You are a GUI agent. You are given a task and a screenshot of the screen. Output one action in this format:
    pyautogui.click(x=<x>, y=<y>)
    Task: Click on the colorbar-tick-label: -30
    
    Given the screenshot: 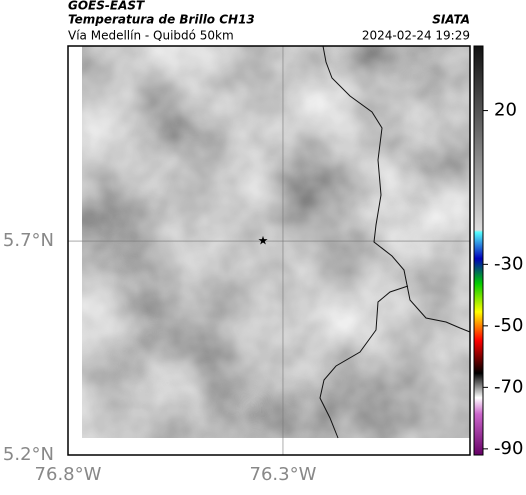 What is the action you would take?
    pyautogui.click(x=508, y=263)
    